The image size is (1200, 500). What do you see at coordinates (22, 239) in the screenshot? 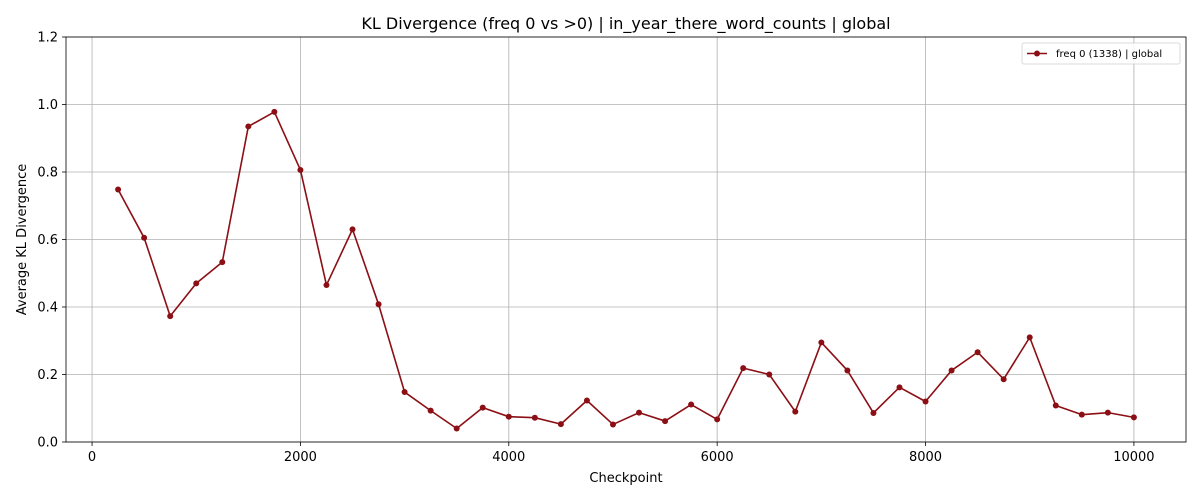
I see `y-axis-label: Average KL Divergence` at bounding box center [22, 239].